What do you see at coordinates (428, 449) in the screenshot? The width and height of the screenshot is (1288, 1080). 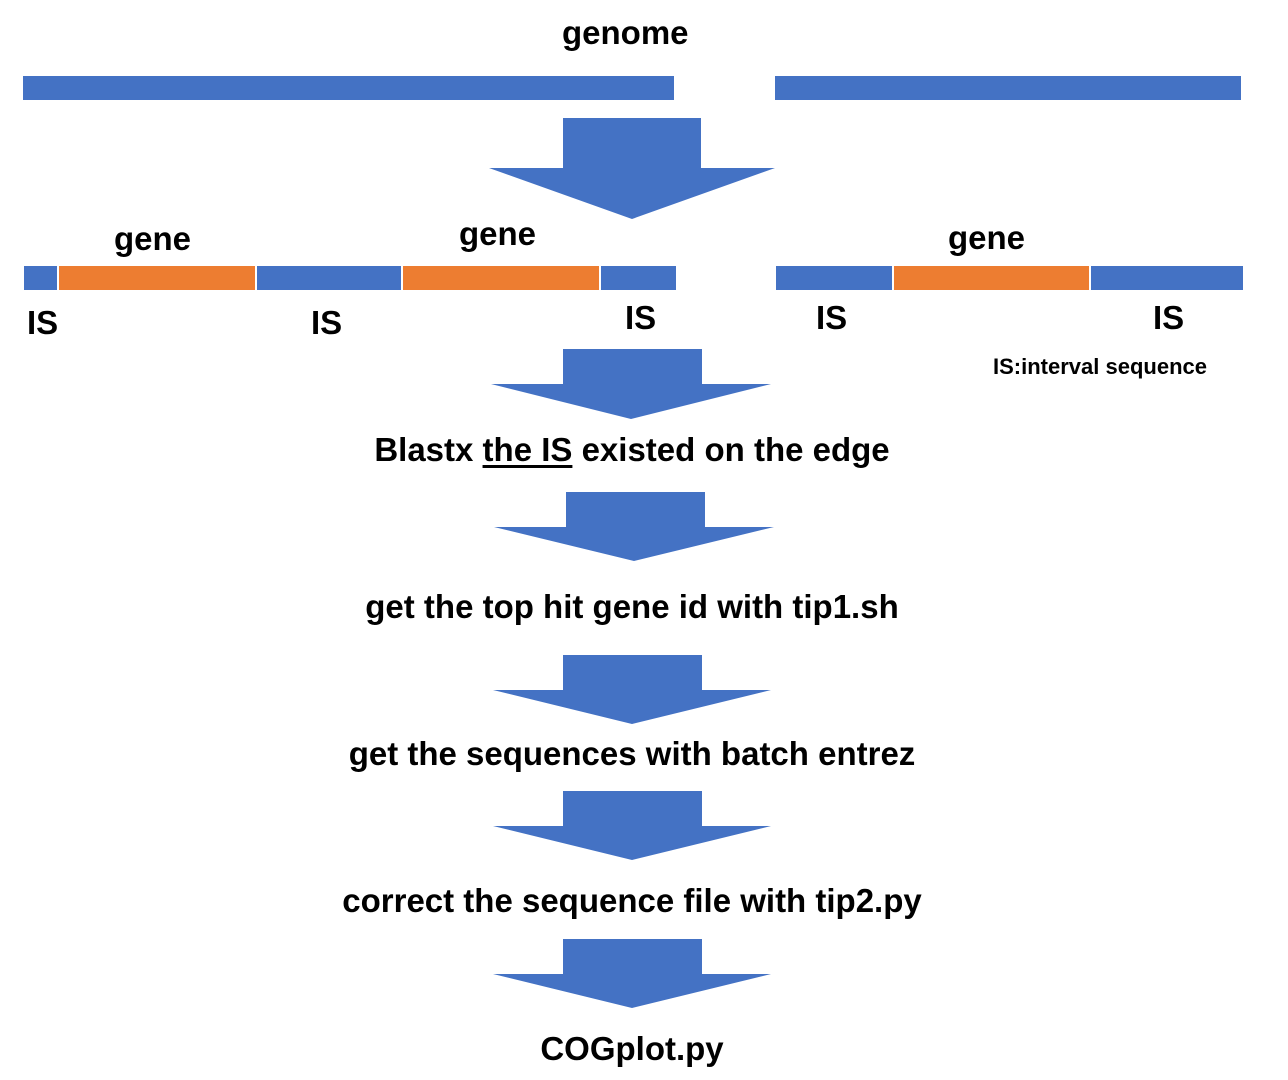 I see `step-blastx-prefix: Blastx` at bounding box center [428, 449].